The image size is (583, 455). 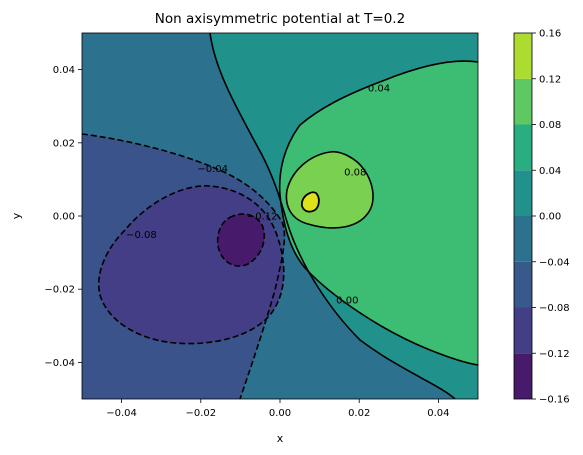 I want to click on x-axis-ticks: −0.04 −0.02 0.00 0.02 0.04, so click(x=278, y=409).